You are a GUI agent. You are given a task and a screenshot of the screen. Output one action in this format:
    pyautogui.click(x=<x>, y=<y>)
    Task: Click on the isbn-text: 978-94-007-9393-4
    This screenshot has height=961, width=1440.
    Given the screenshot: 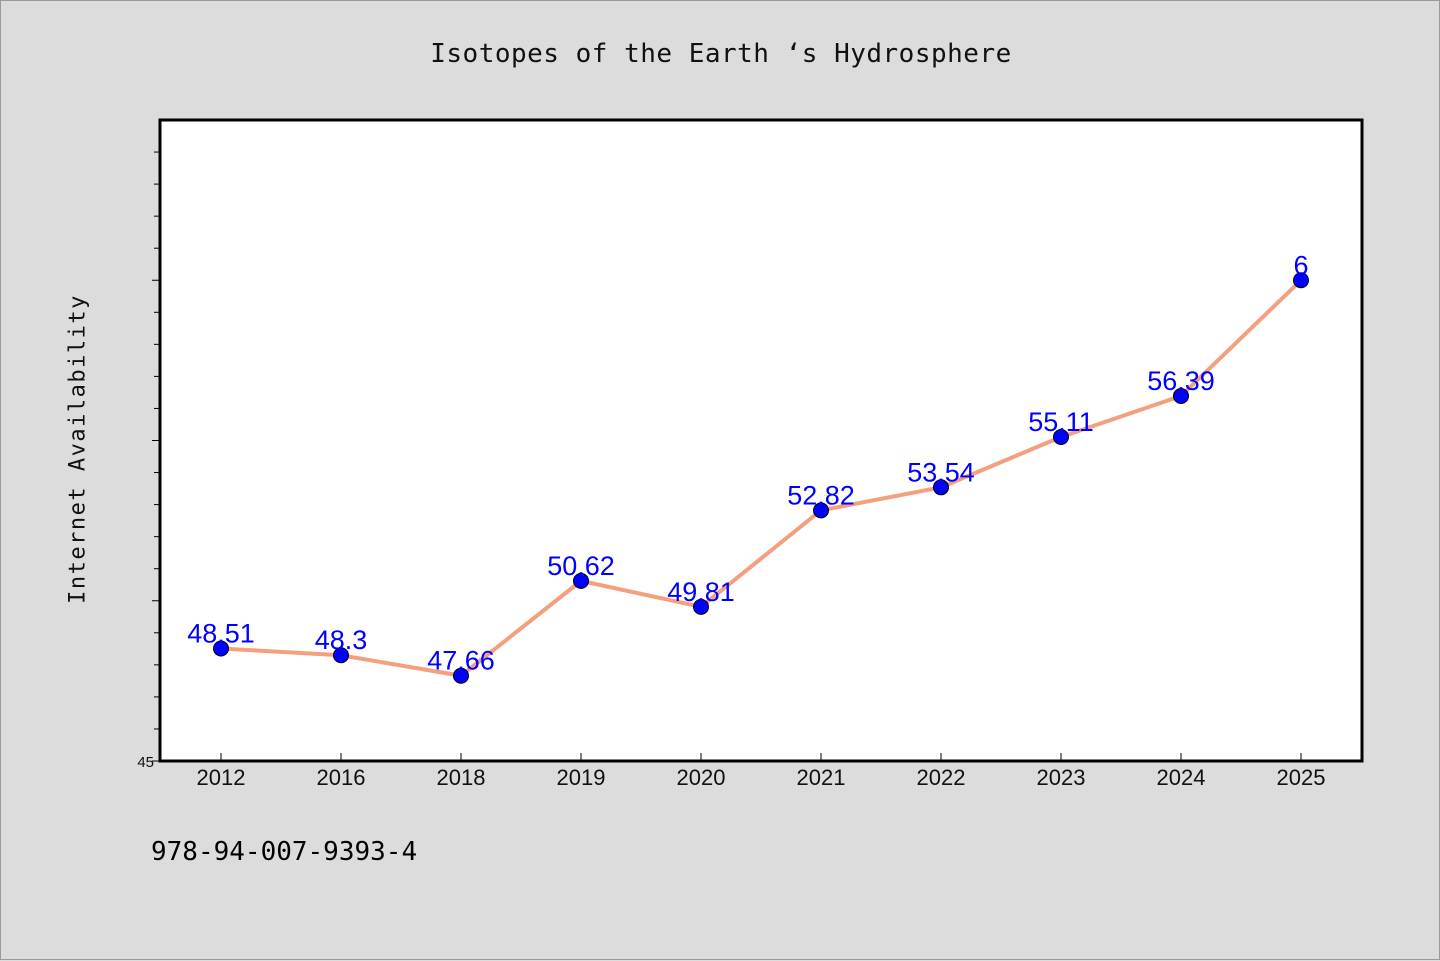 What is the action you would take?
    pyautogui.click(x=284, y=852)
    